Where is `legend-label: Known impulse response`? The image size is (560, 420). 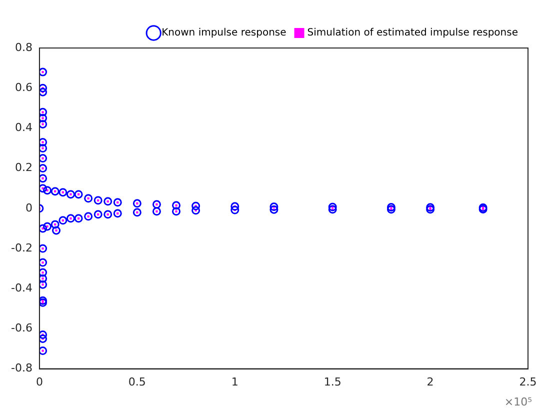 legend-label: Known impulse response is located at coordinates (224, 33).